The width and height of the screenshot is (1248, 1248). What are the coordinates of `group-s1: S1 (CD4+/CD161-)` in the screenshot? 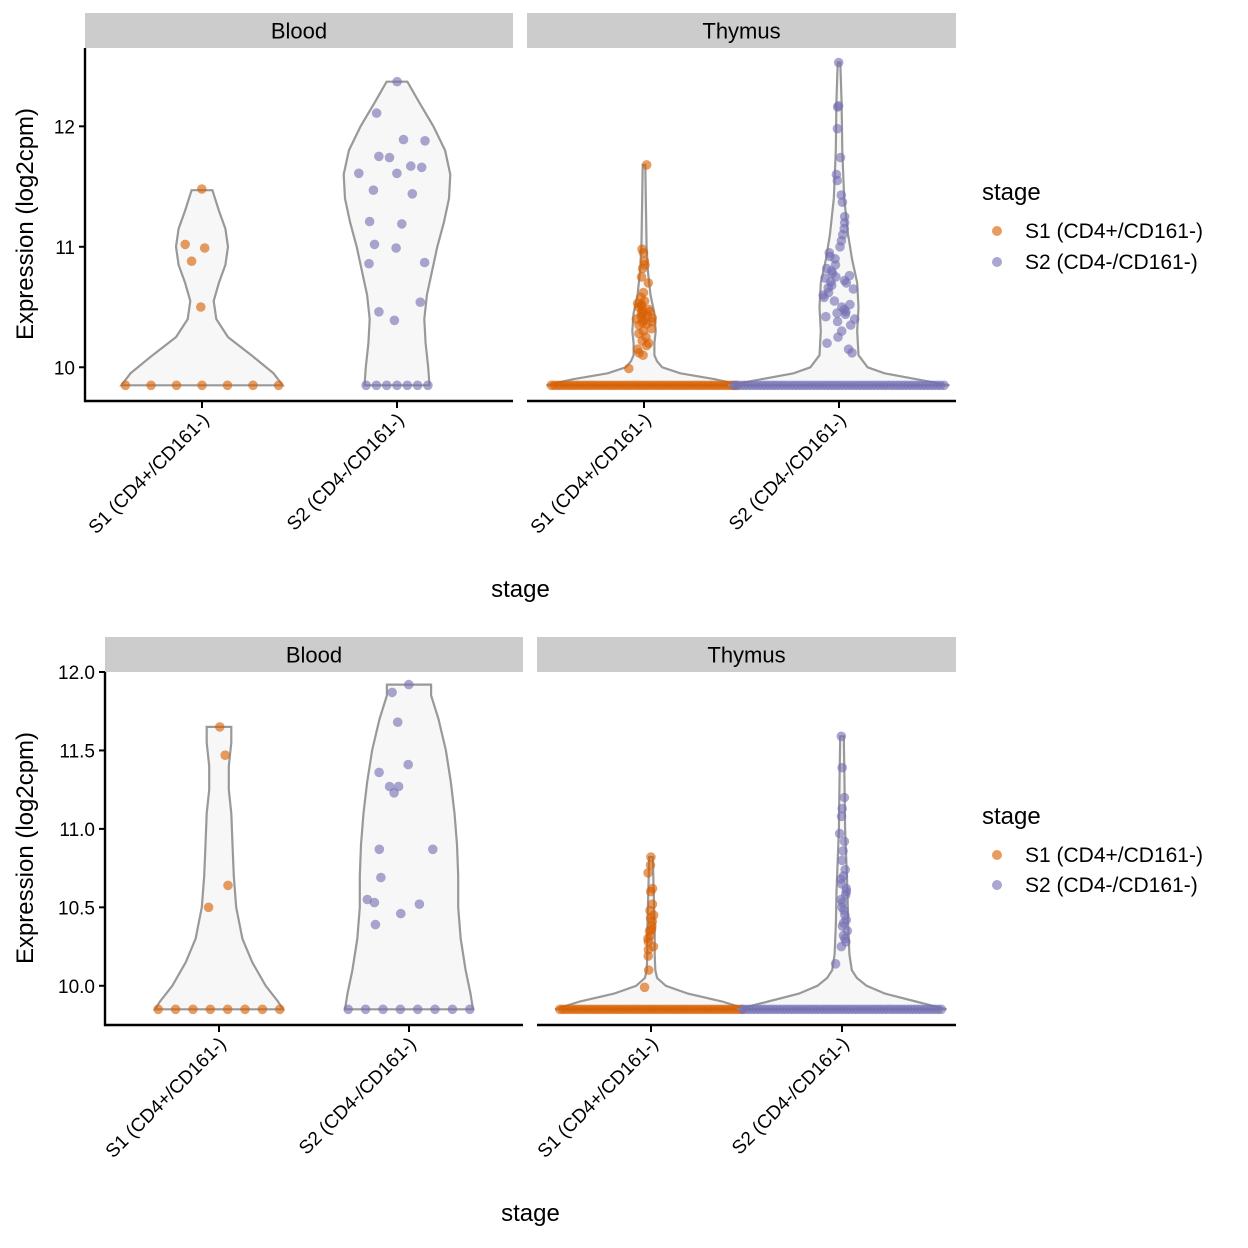 It's located at (185, 361).